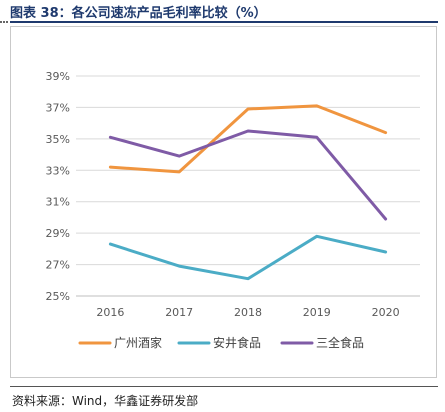  Describe the element at coordinates (138, 13) in the screenshot. I see `figure-title: 图表 38：各公司速冻产品毛利率比较（%）` at that location.